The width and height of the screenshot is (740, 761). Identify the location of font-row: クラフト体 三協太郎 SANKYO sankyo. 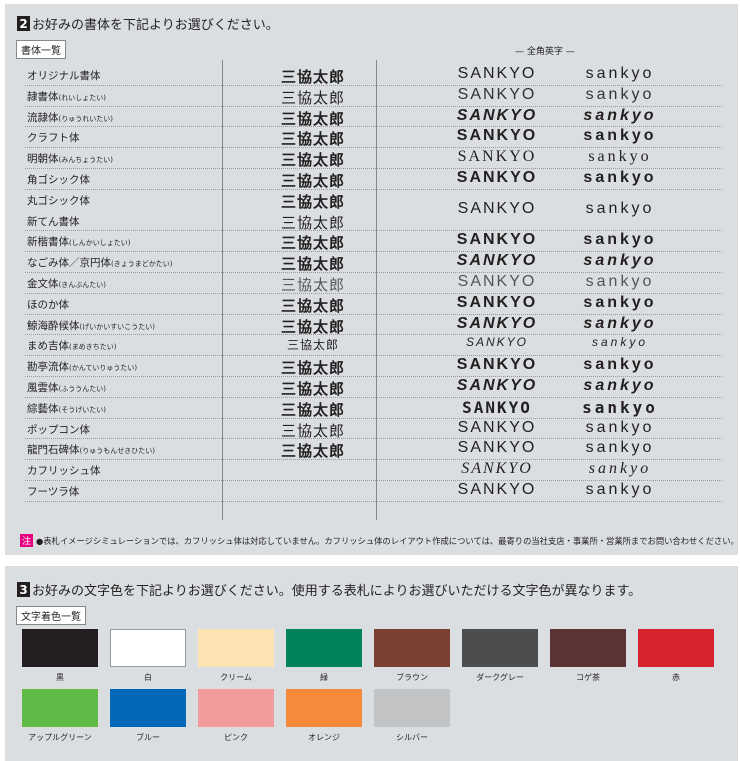
(373, 137).